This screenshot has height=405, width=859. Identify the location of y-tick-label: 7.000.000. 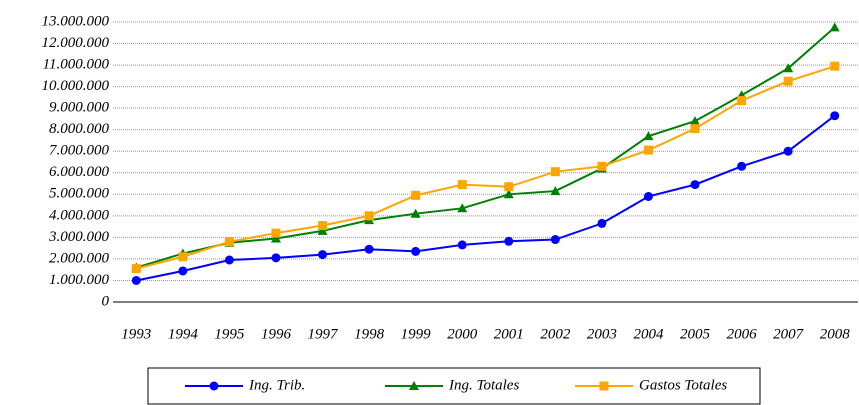
(79, 151).